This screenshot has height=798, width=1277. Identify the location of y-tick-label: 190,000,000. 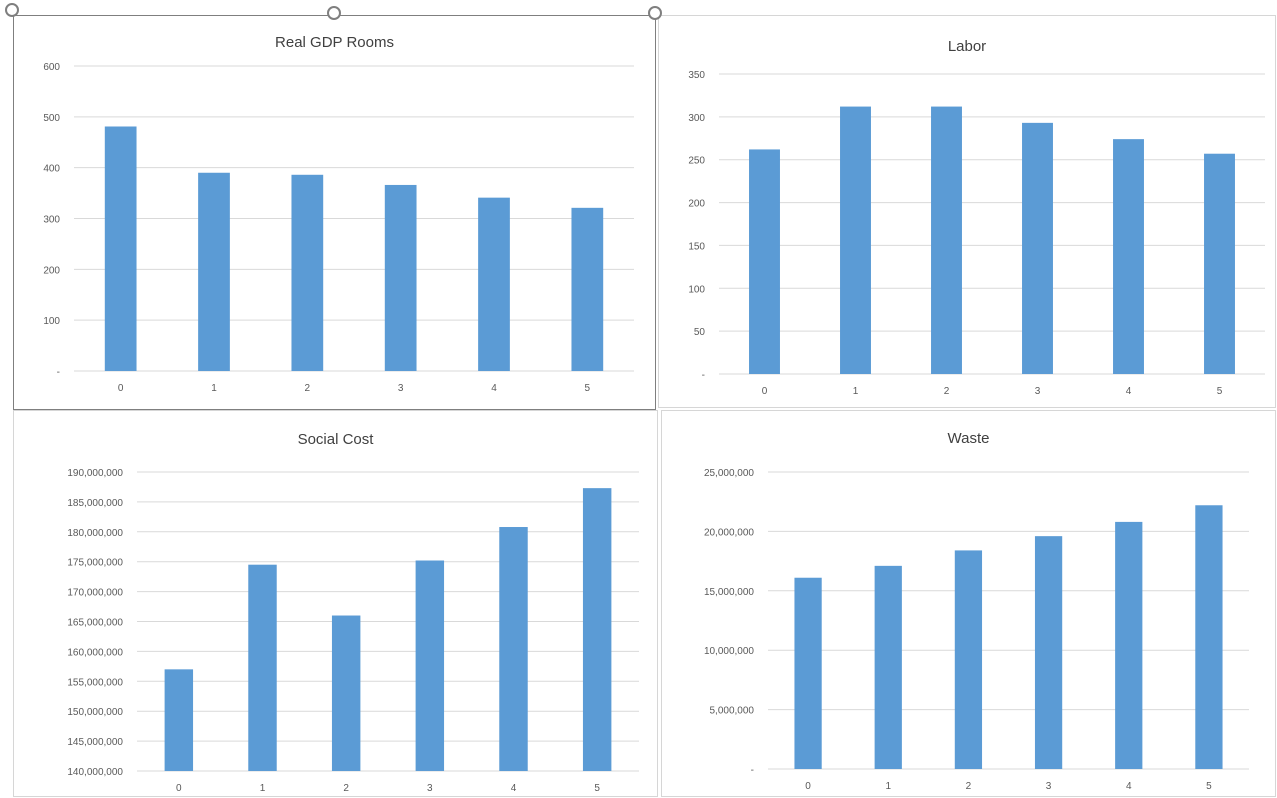
(95, 473).